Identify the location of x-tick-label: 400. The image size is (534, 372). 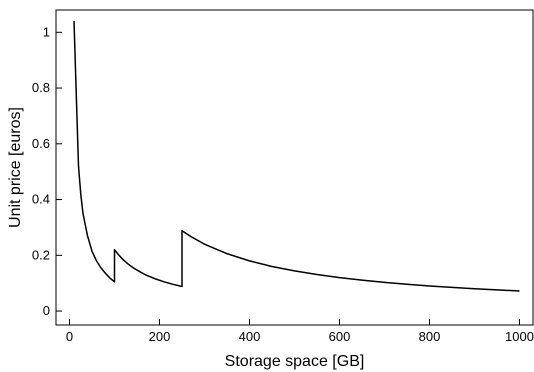
(250, 336).